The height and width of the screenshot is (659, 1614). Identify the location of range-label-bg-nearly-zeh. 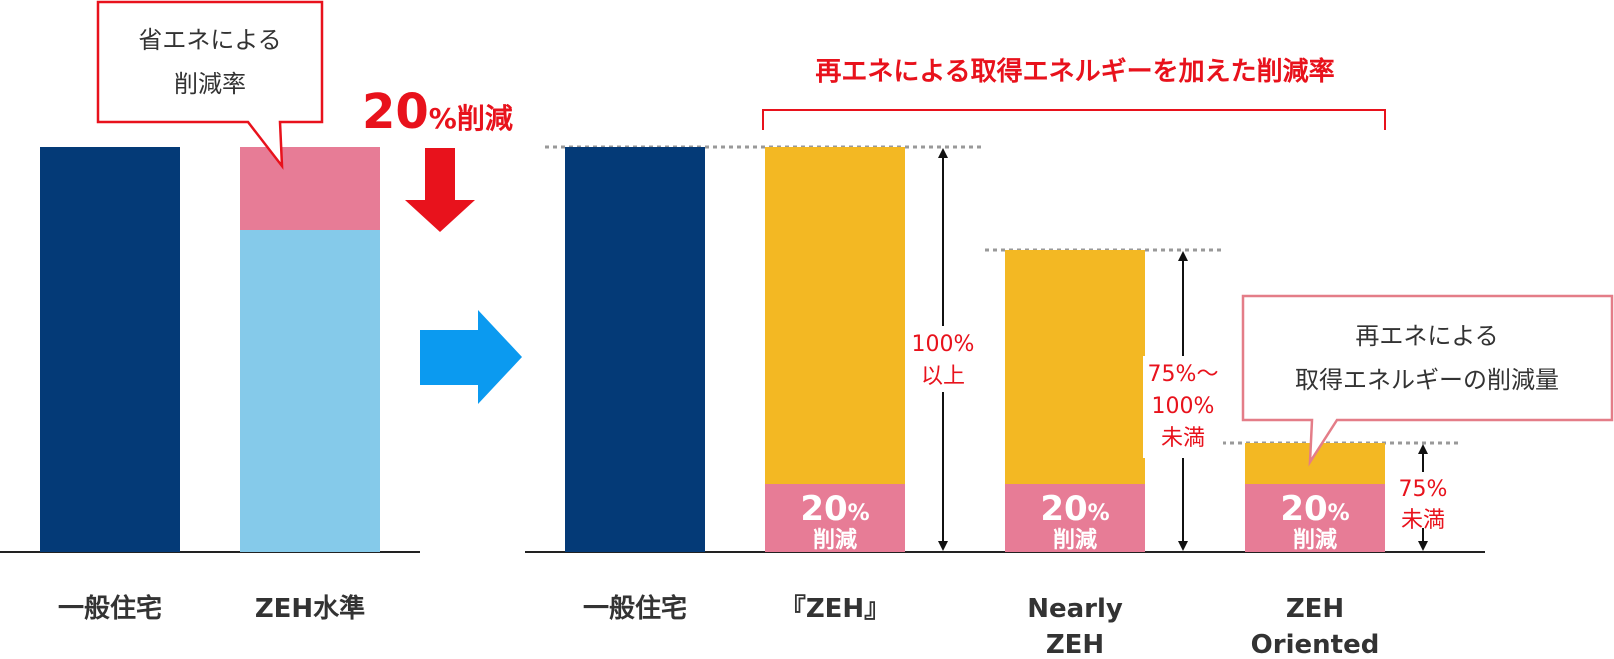
(1183, 407).